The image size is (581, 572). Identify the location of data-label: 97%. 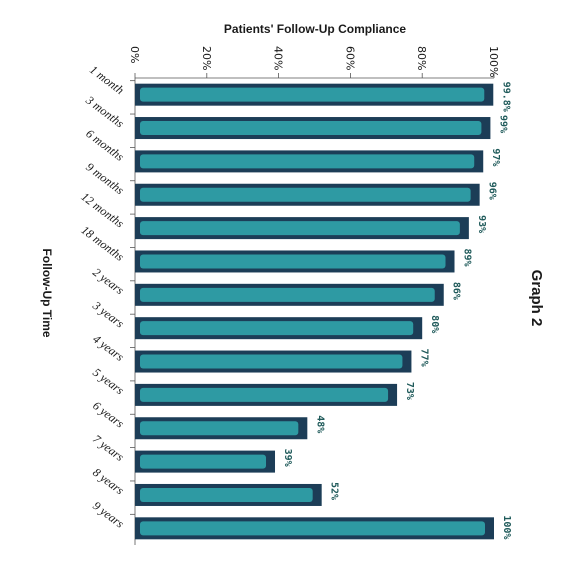
(495, 157).